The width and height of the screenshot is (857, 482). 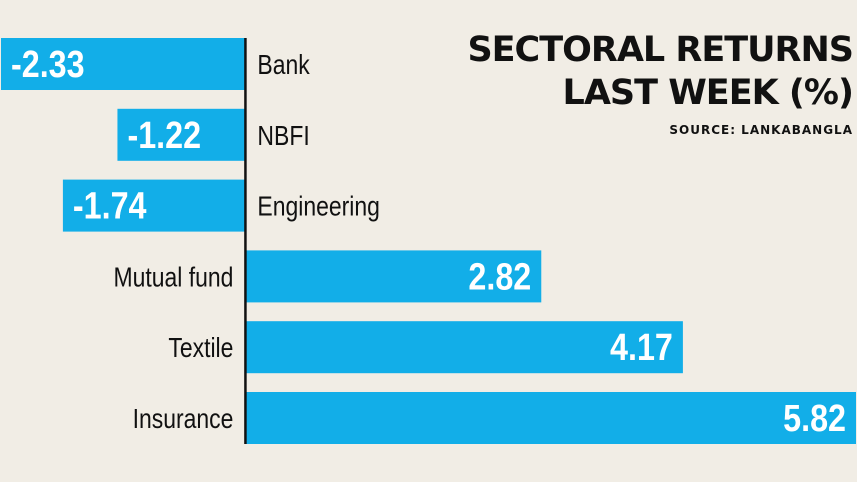 What do you see at coordinates (814, 419) in the screenshot?
I see `data-label: 5.82` at bounding box center [814, 419].